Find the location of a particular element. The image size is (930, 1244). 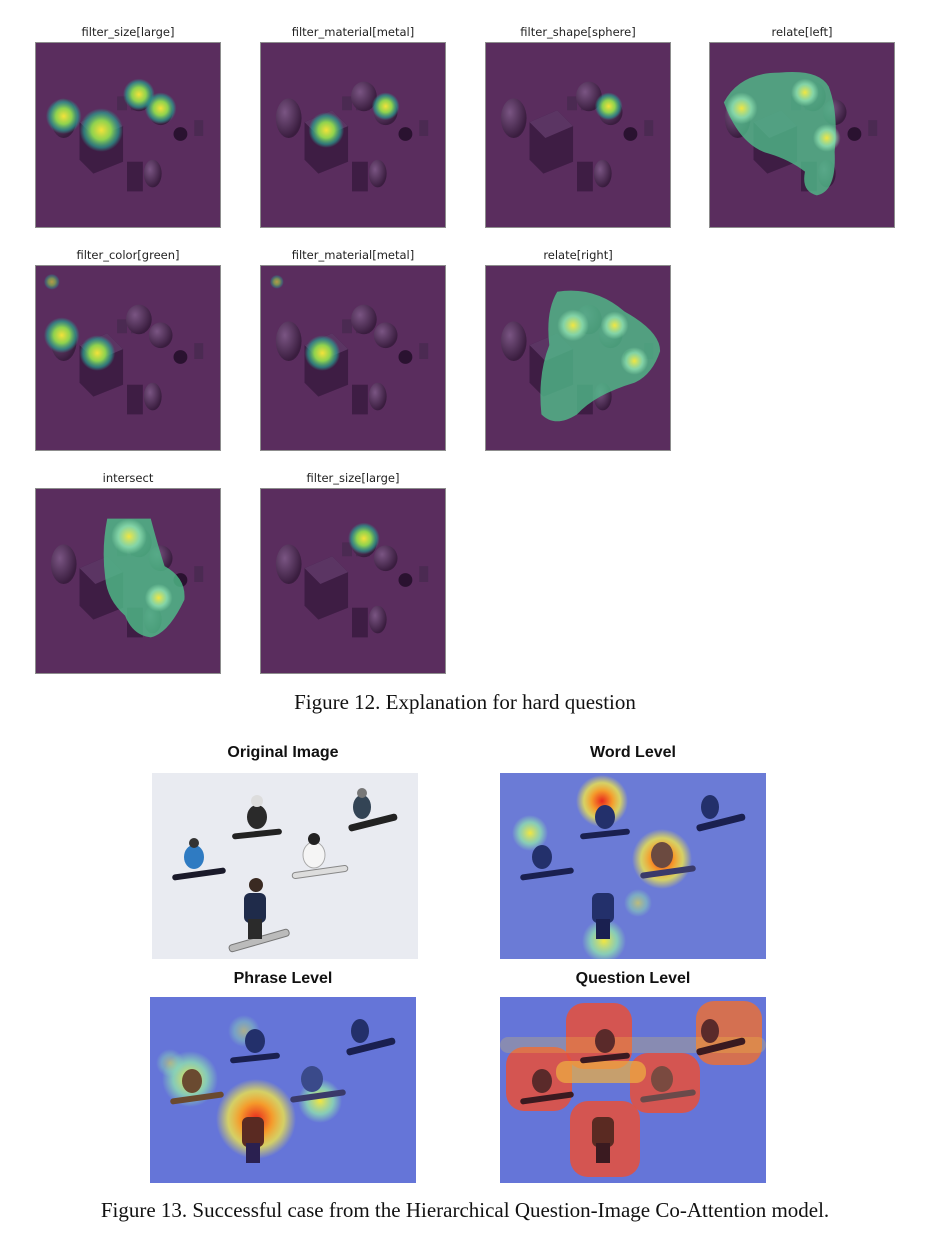

snowboarders-photo is located at coordinates (285, 866).